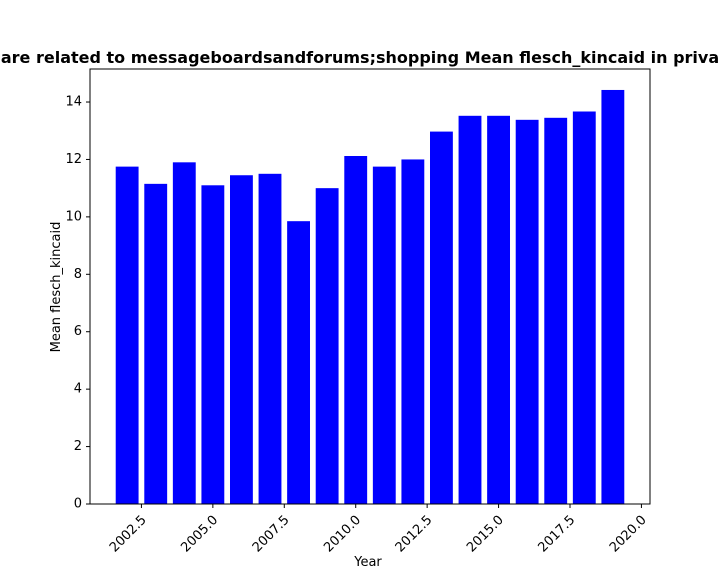  What do you see at coordinates (342, 534) in the screenshot?
I see `x-tick-label: 2010.0` at bounding box center [342, 534].